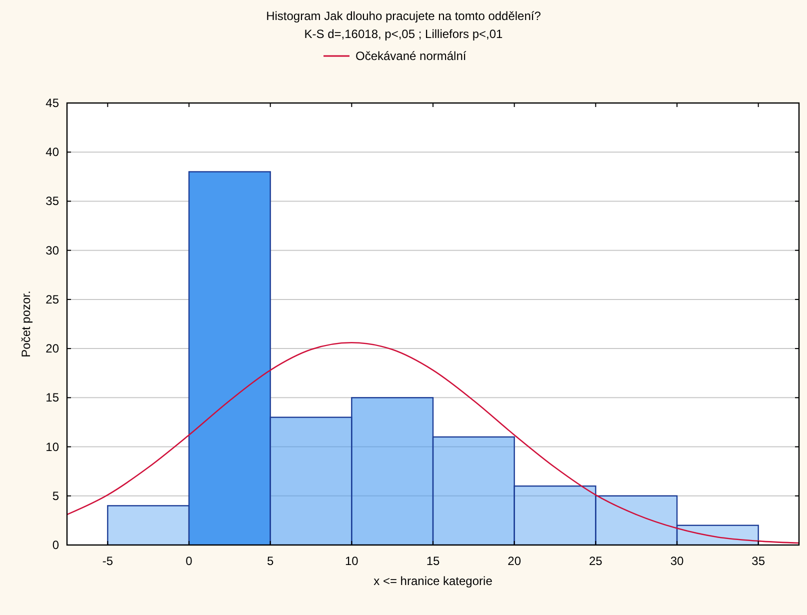 Image resolution: width=807 pixels, height=615 pixels. What do you see at coordinates (677, 561) in the screenshot?
I see `x-tick-label: 30` at bounding box center [677, 561].